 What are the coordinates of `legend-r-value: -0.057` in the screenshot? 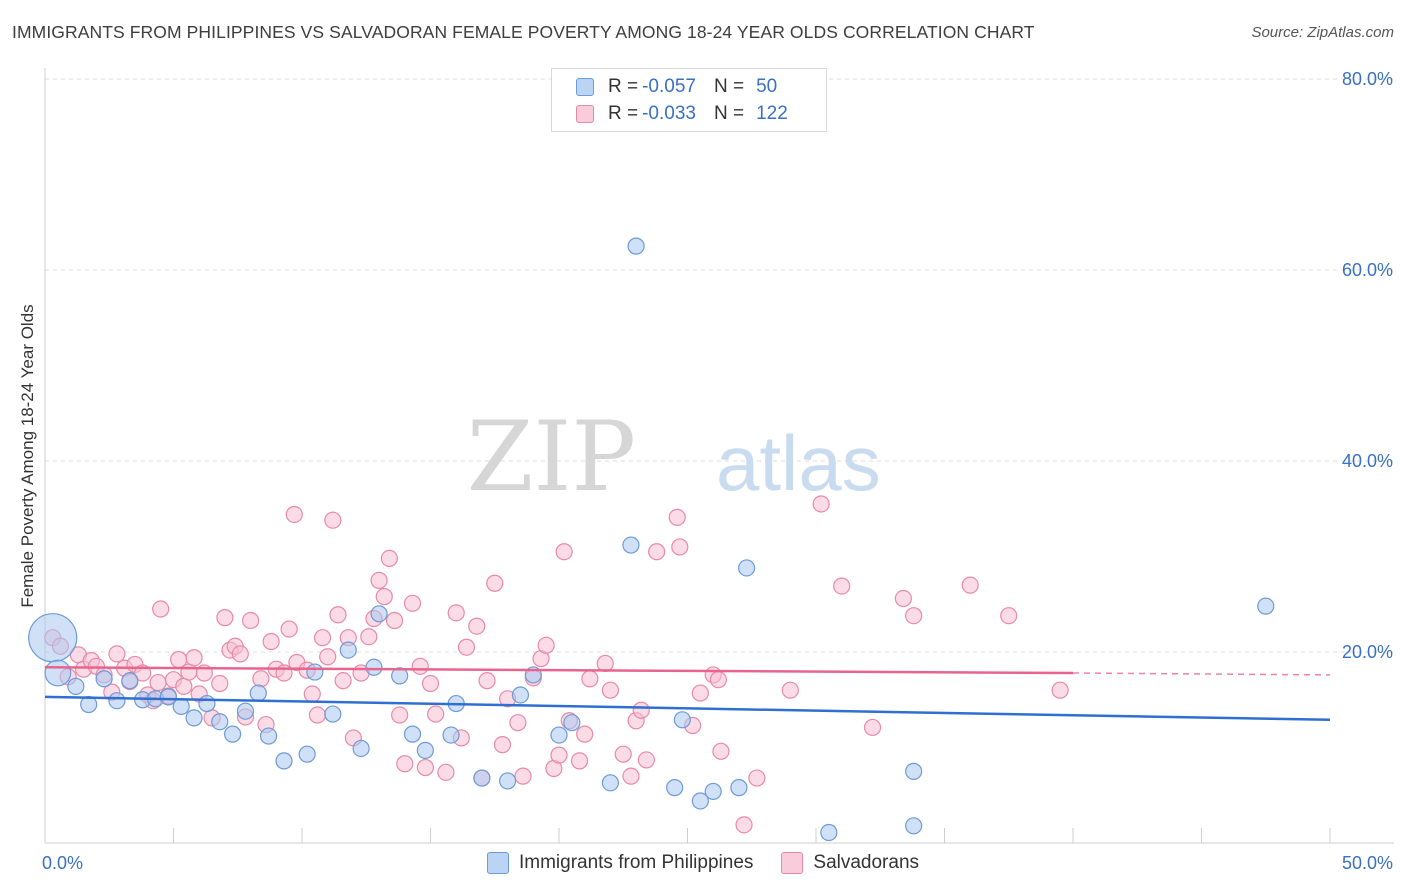 It's located at (669, 86).